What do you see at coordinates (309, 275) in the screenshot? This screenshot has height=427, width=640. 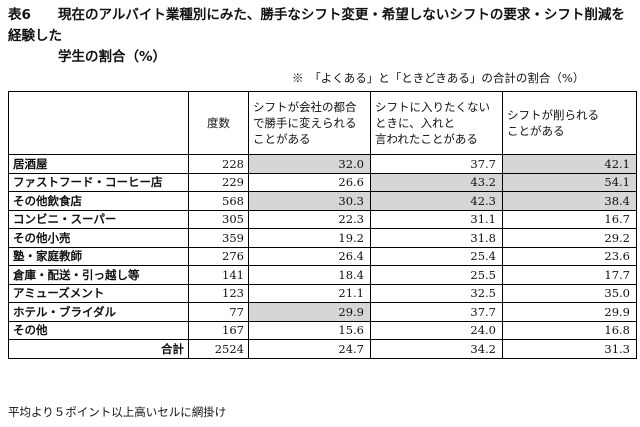 I see `cell-shift-changed: 18.4` at bounding box center [309, 275].